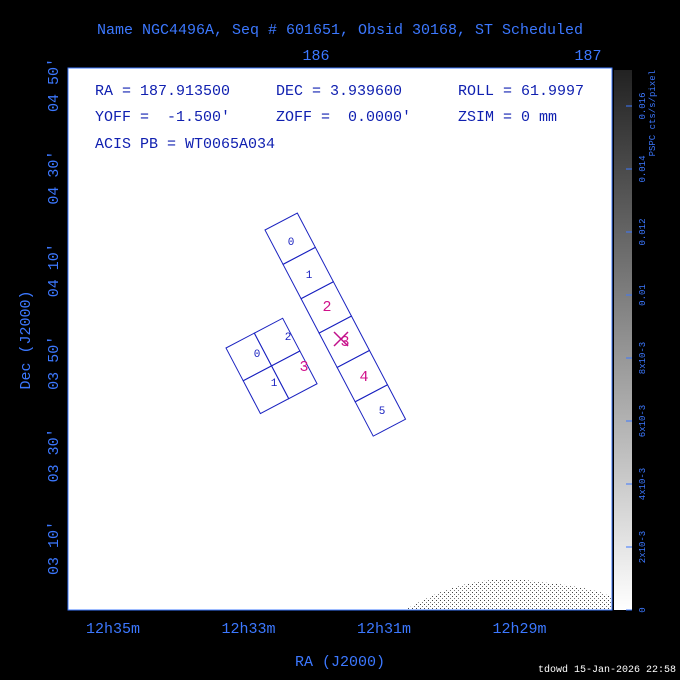 The width and height of the screenshot is (680, 680). Describe the element at coordinates (54, 548) in the screenshot. I see `y-tick-label: 03 10'` at that location.